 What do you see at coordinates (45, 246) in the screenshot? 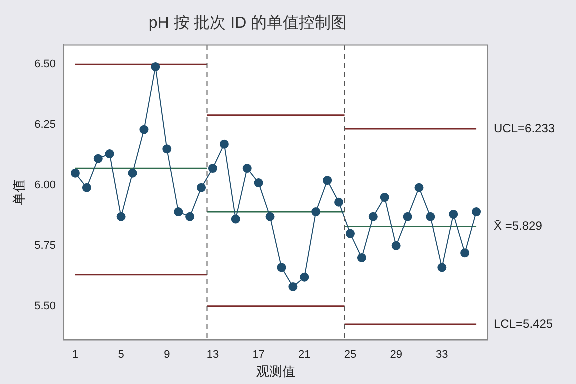
I see `y-tick-label: 5.75` at bounding box center [45, 246].